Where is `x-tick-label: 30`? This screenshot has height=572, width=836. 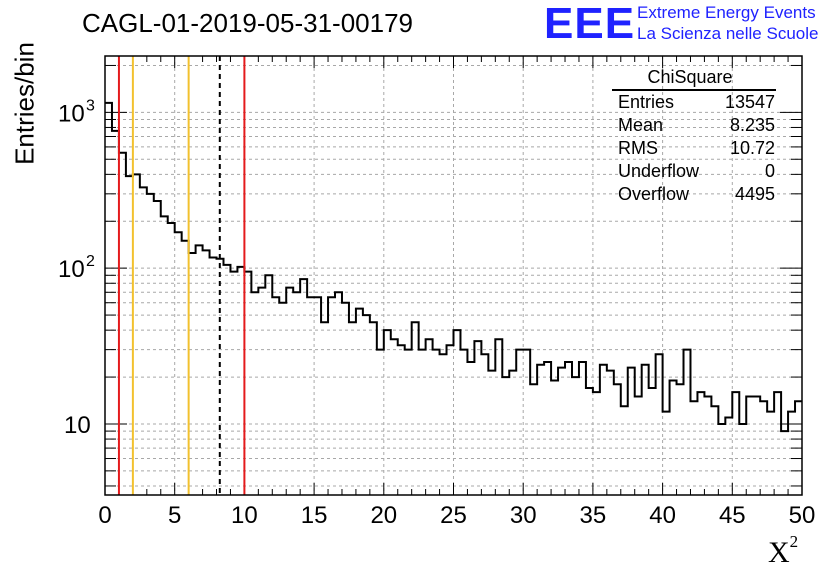
x-tick-label: 30 is located at coordinates (523, 515).